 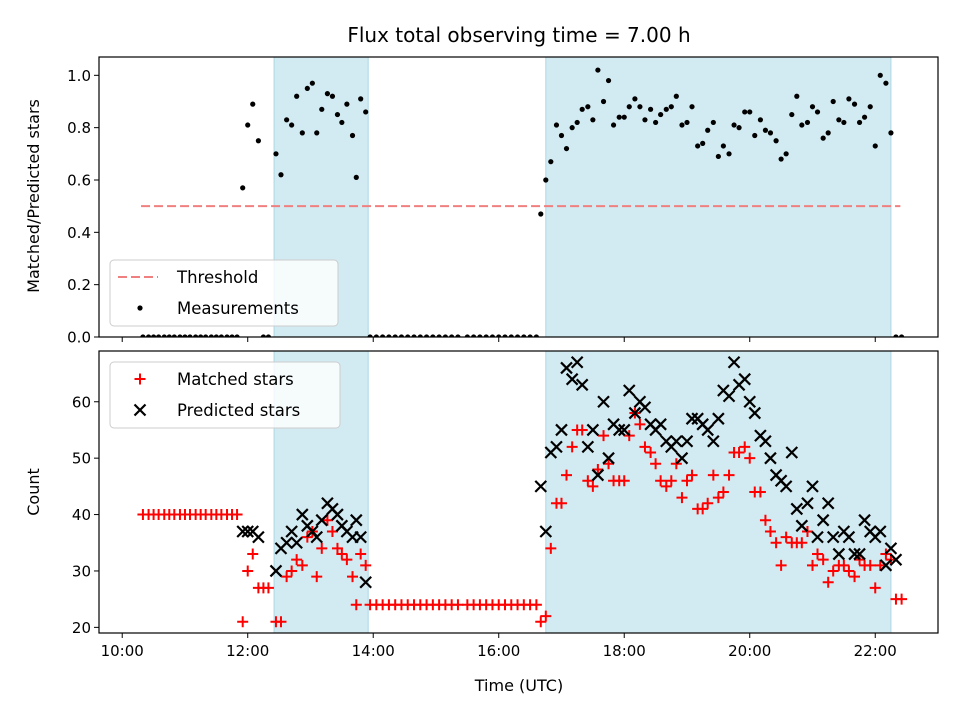 I want to click on legend-label: Threshold, so click(x=217, y=277).